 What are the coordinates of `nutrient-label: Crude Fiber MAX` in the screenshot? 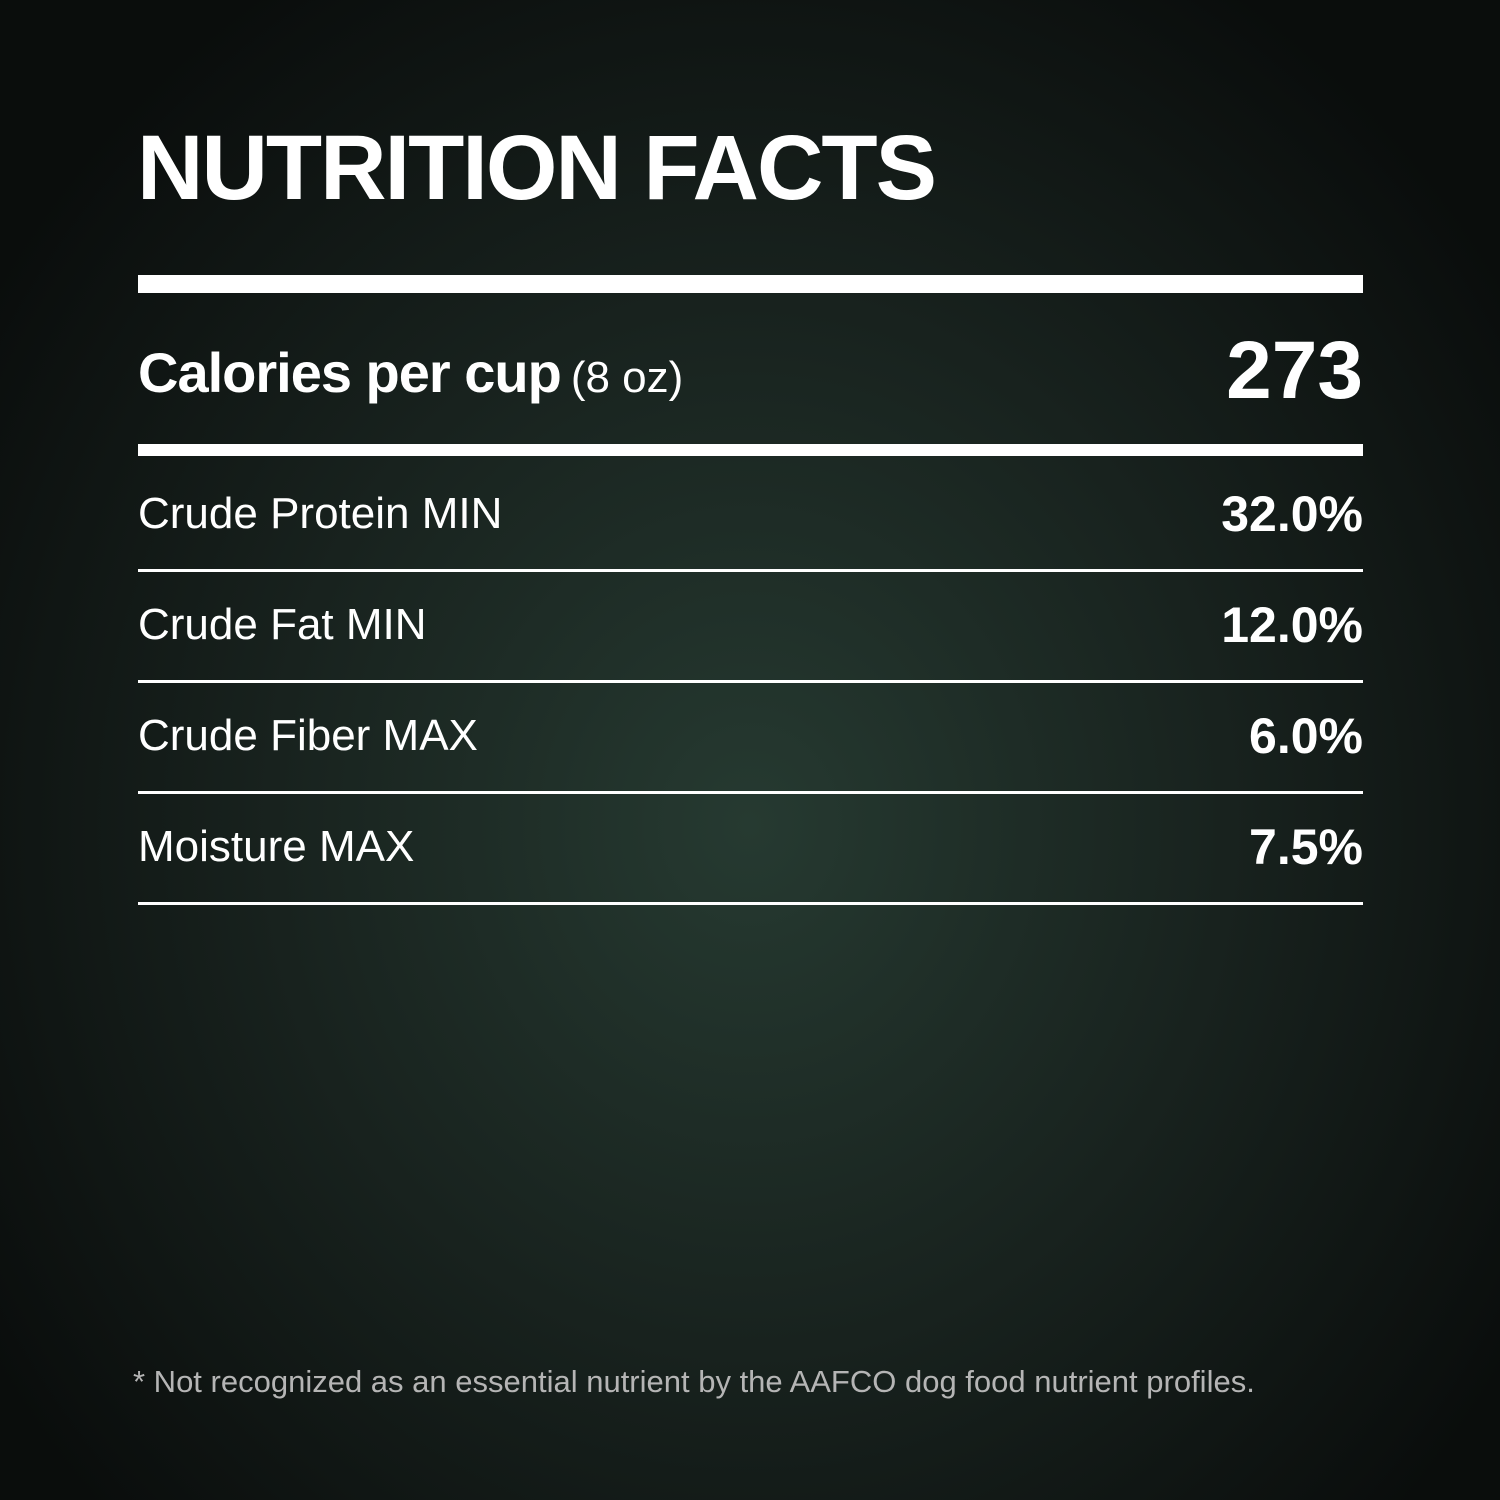 It's located at (308, 735).